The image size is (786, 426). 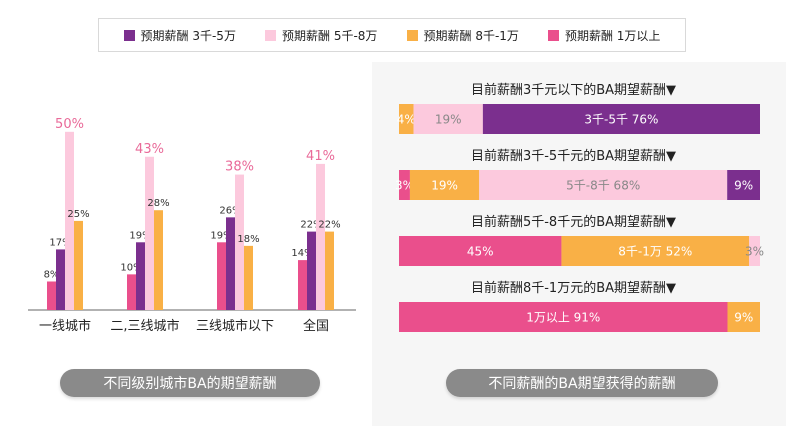 I want to click on bar-value-label: 28%, so click(x=158, y=203).